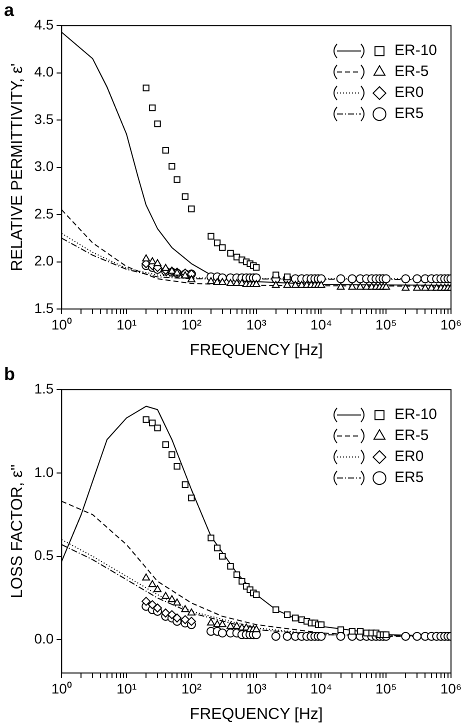  I want to click on chart-title: b, so click(9, 374).